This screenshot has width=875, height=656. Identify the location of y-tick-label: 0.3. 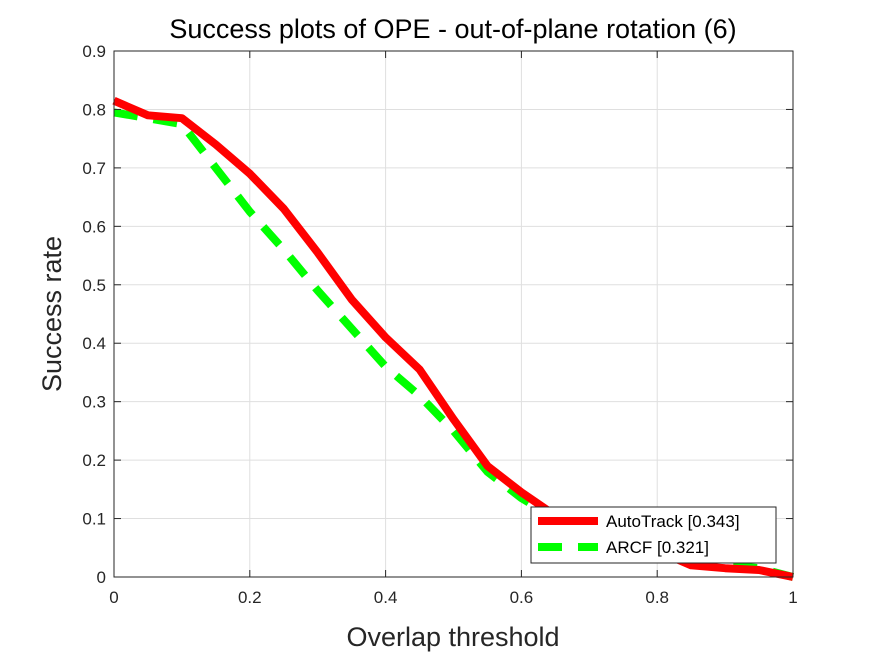
(94, 402).